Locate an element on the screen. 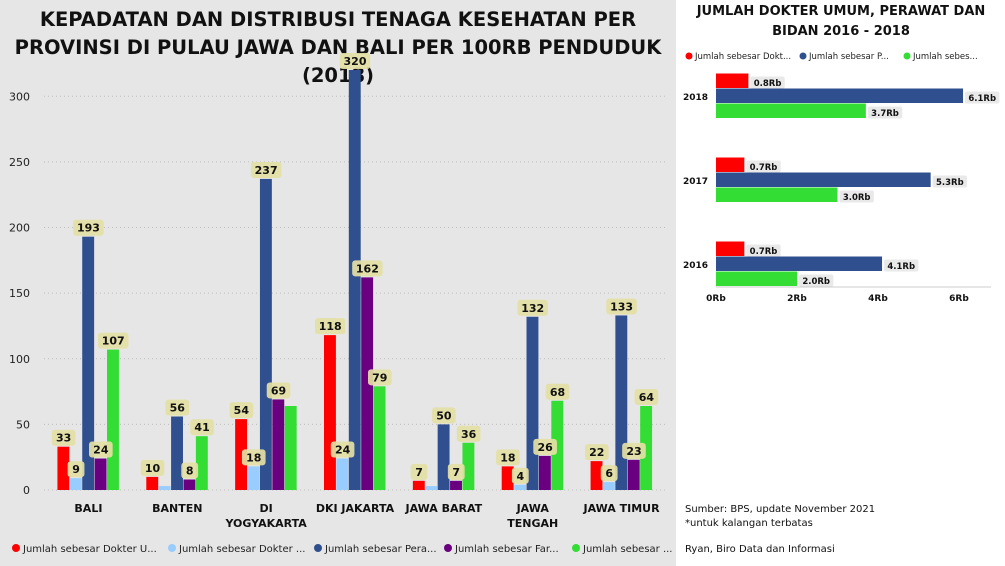 The width and height of the screenshot is (1005, 566). category-label: JAWA is located at coordinates (533, 508).